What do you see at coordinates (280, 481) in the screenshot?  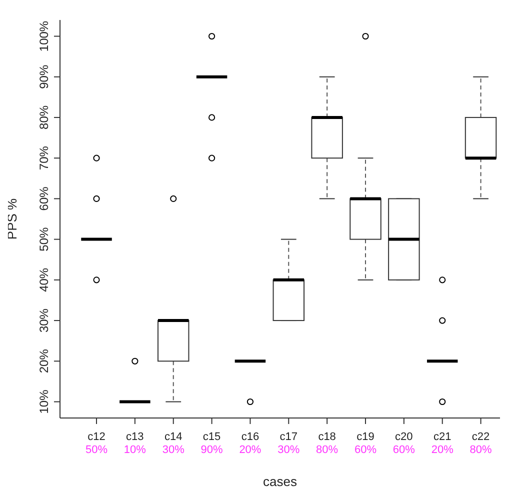 I see `x-axis-title: cases` at bounding box center [280, 481].